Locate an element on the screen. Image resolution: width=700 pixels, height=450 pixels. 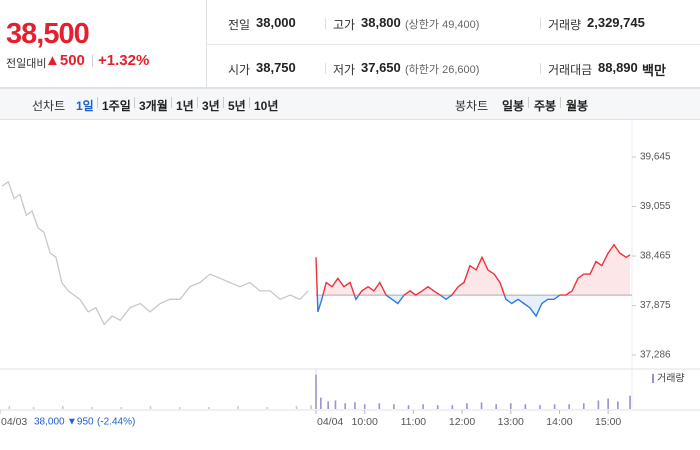
stat-note: (하한가 26,600) is located at coordinates (442, 70).